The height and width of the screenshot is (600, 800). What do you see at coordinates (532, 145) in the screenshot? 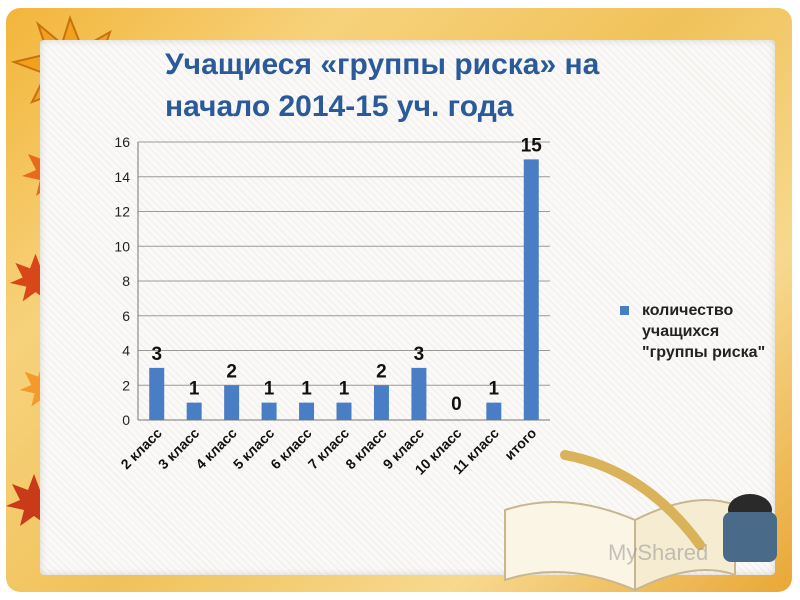
I see `data-label: 15` at bounding box center [532, 145].